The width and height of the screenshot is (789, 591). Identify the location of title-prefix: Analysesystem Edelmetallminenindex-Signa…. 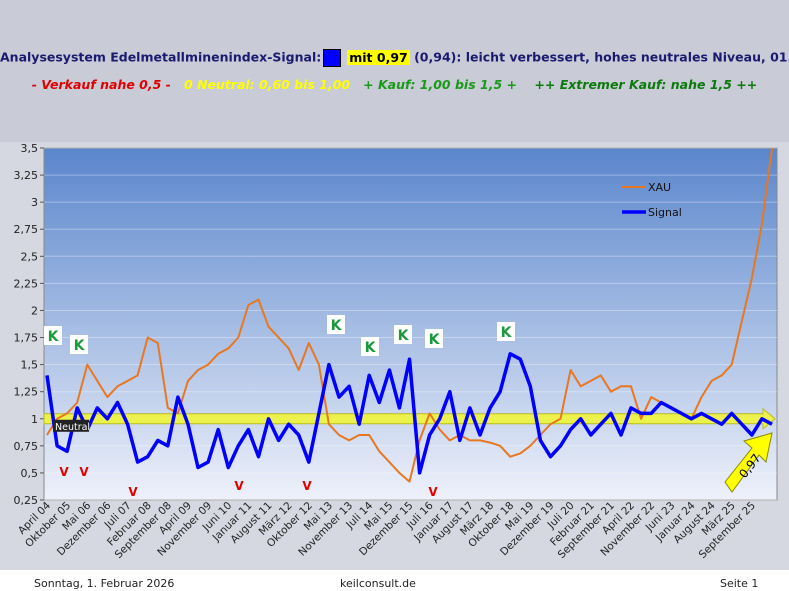
(161, 57).